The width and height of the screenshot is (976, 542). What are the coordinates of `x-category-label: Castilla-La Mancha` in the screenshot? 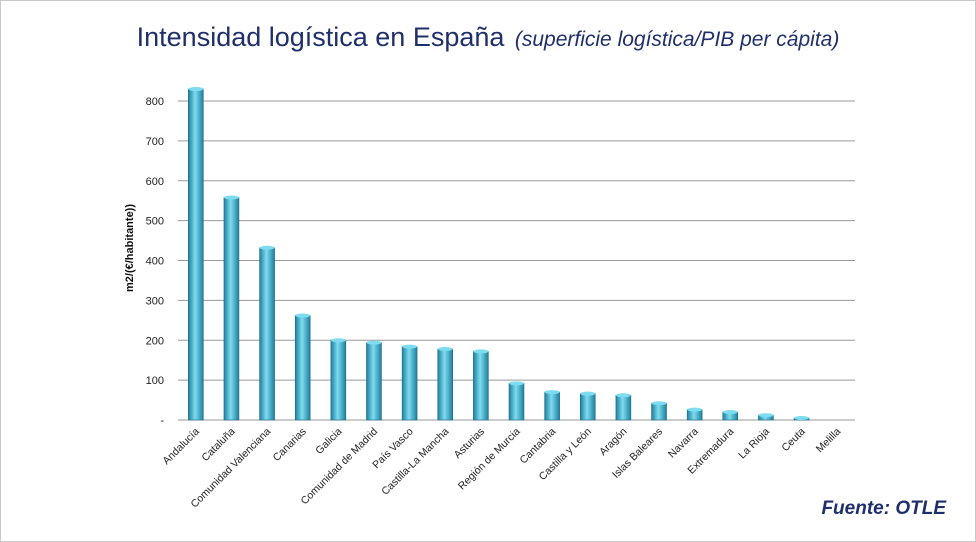 It's located at (415, 462).